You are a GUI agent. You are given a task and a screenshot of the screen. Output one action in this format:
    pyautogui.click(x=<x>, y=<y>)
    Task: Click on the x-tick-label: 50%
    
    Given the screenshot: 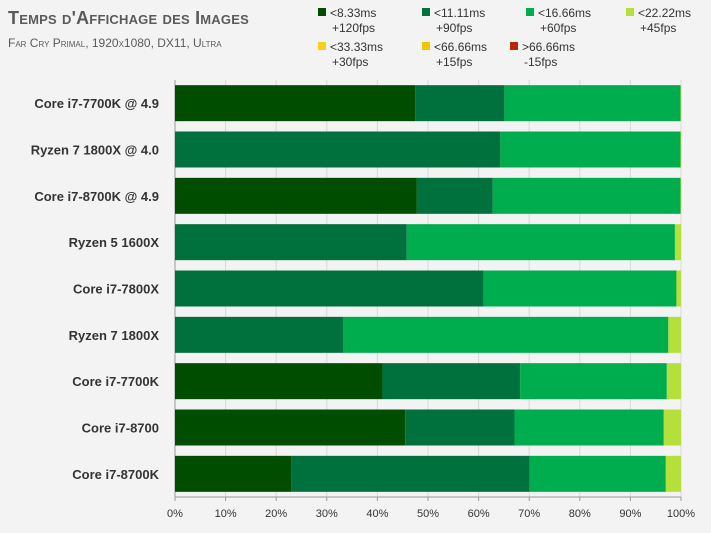 What is the action you would take?
    pyautogui.click(x=428, y=514)
    